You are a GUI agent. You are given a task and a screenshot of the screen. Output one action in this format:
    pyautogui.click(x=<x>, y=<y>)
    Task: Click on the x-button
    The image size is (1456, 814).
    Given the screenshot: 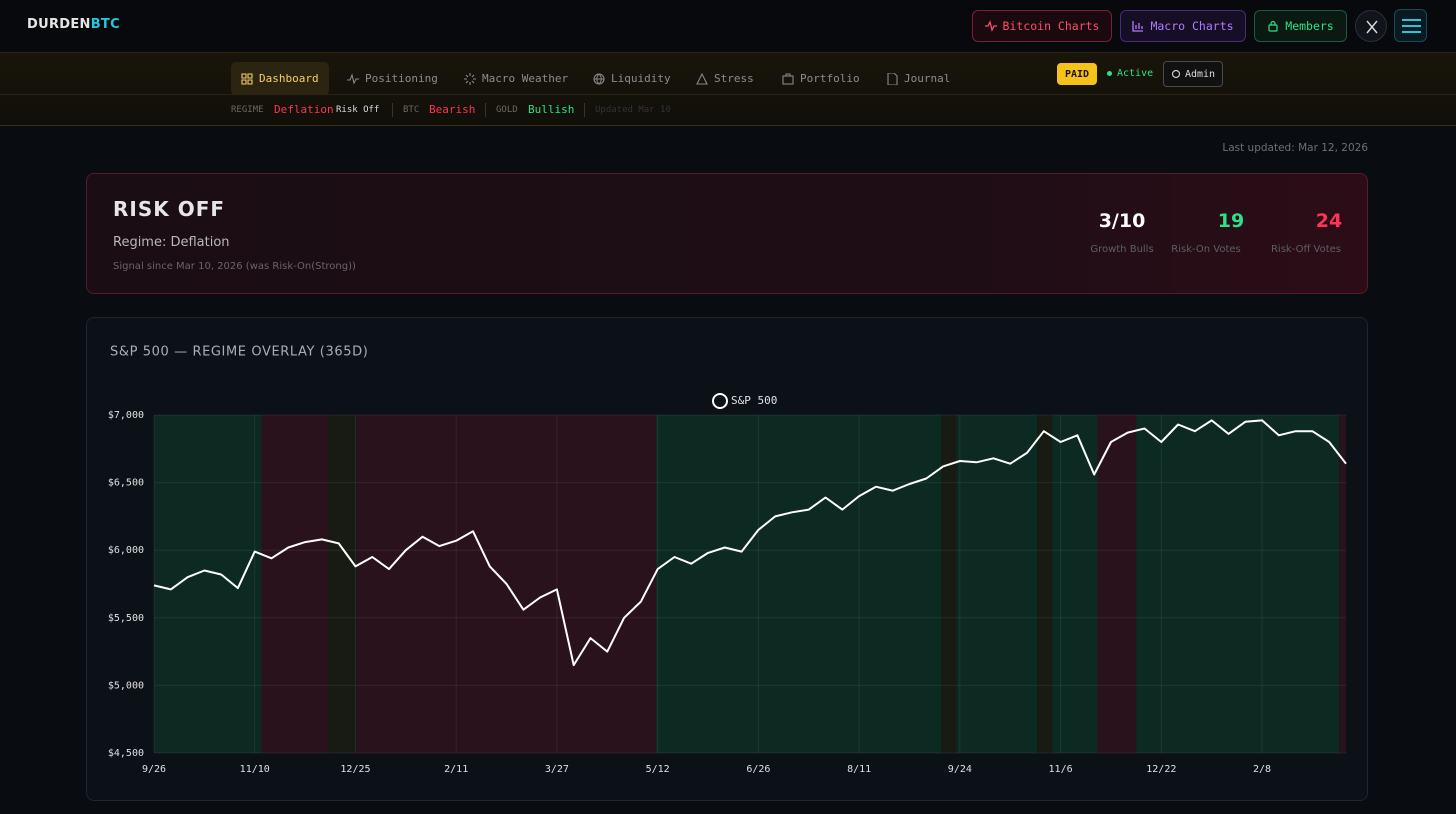 What is the action you would take?
    pyautogui.click(x=1371, y=26)
    